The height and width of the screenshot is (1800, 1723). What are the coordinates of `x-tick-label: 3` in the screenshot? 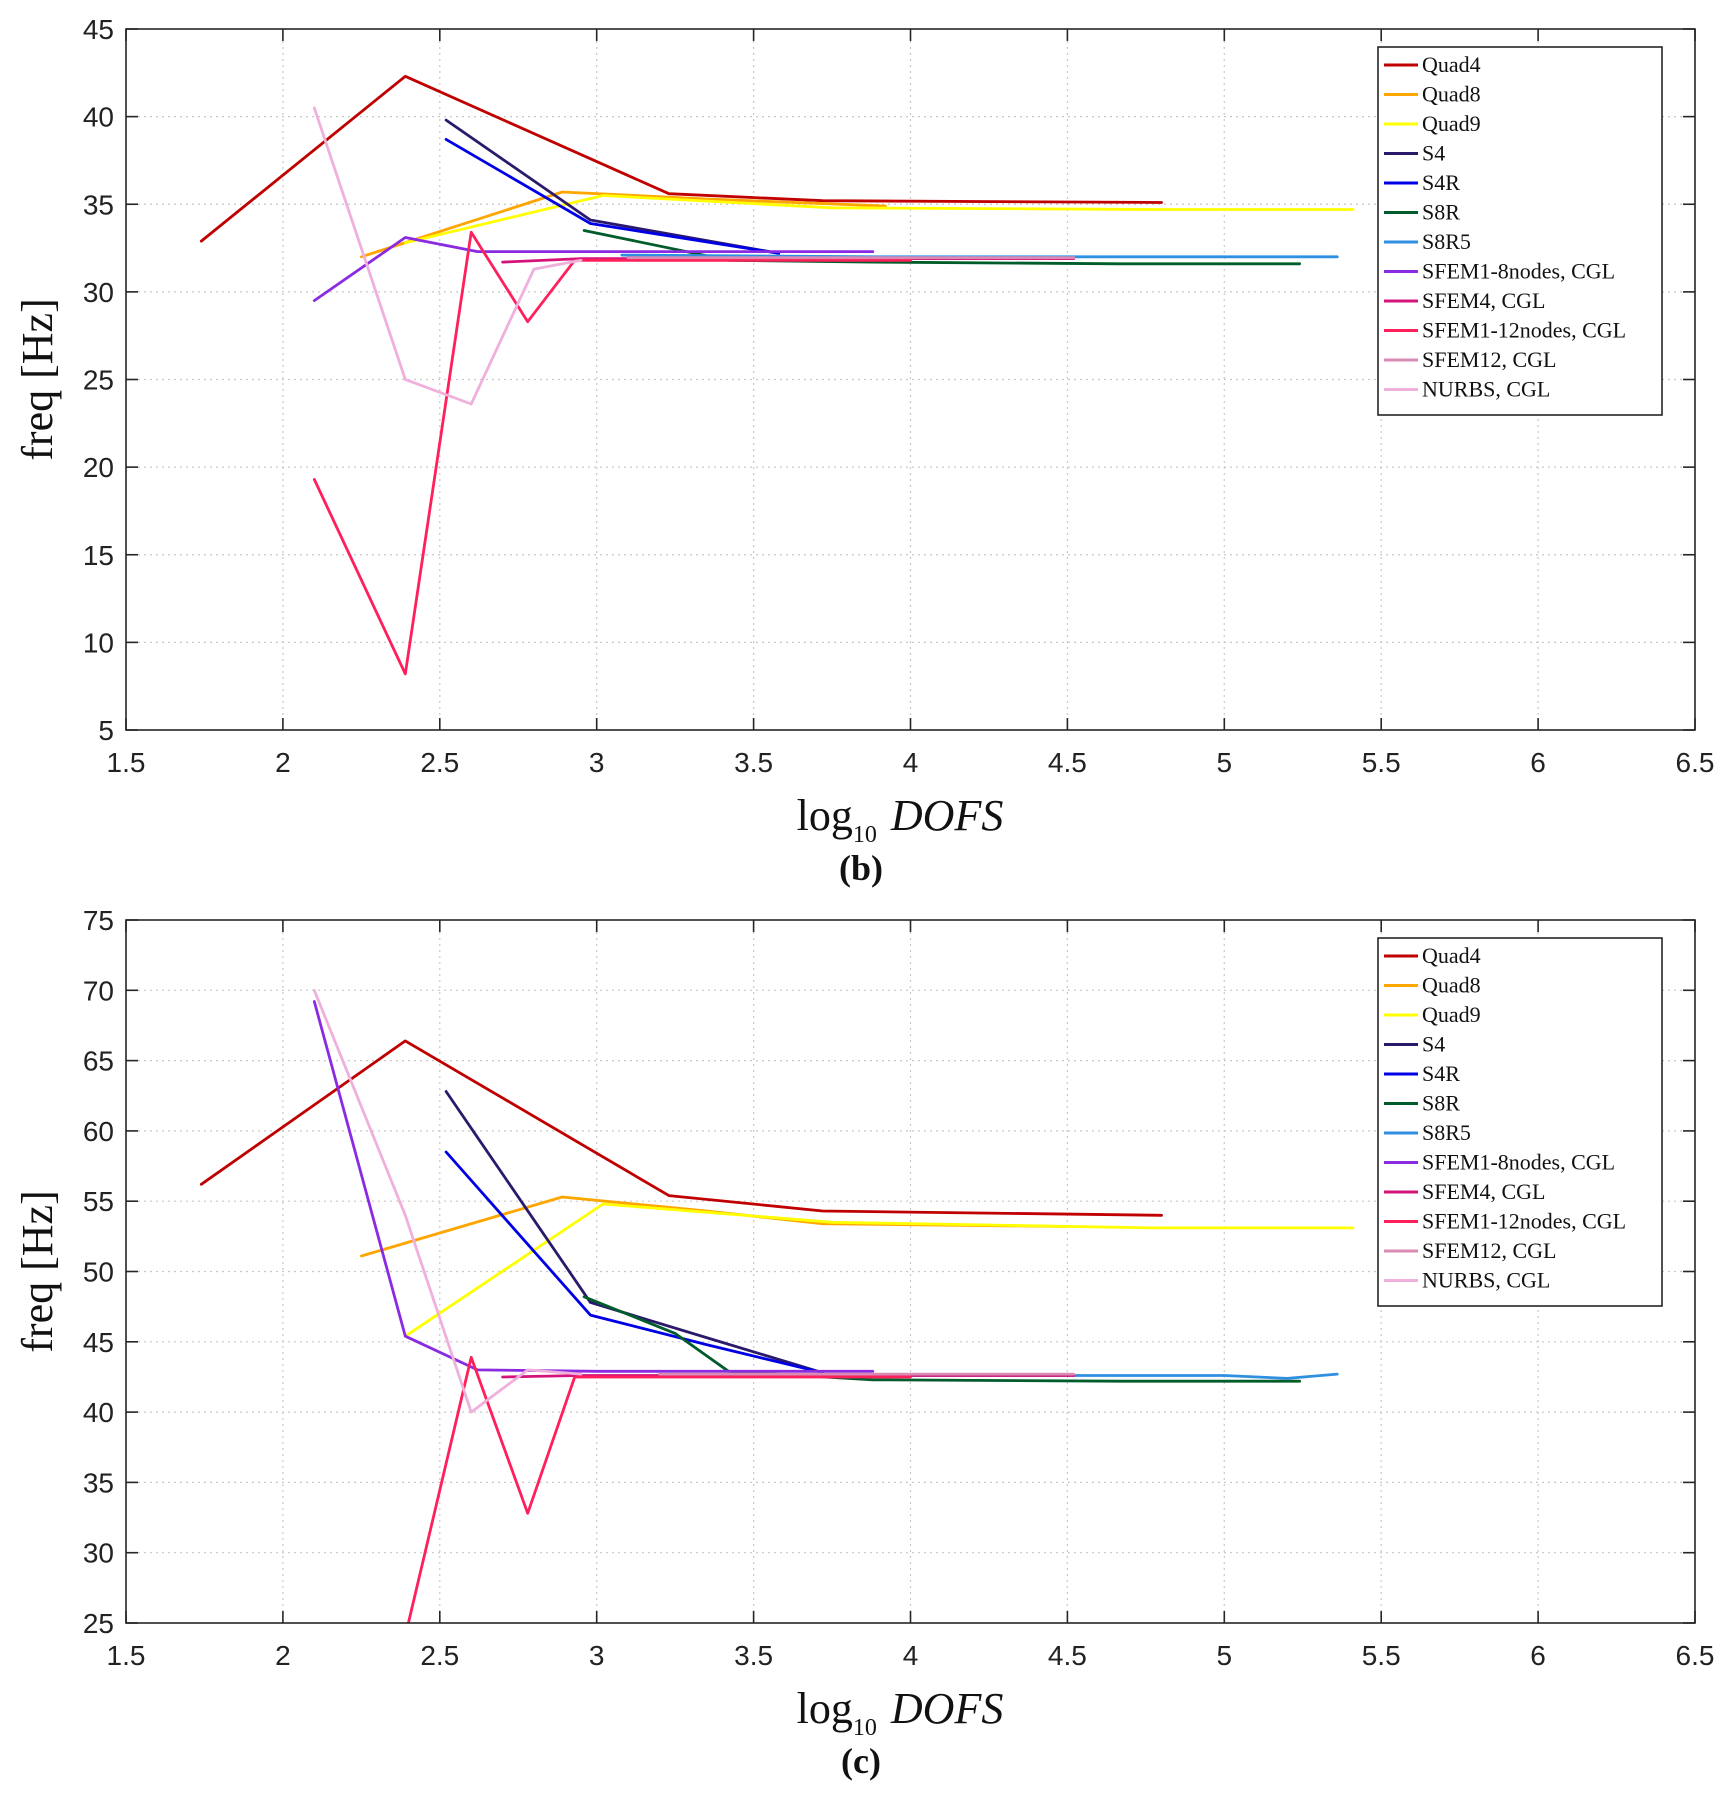 It's located at (597, 1655).